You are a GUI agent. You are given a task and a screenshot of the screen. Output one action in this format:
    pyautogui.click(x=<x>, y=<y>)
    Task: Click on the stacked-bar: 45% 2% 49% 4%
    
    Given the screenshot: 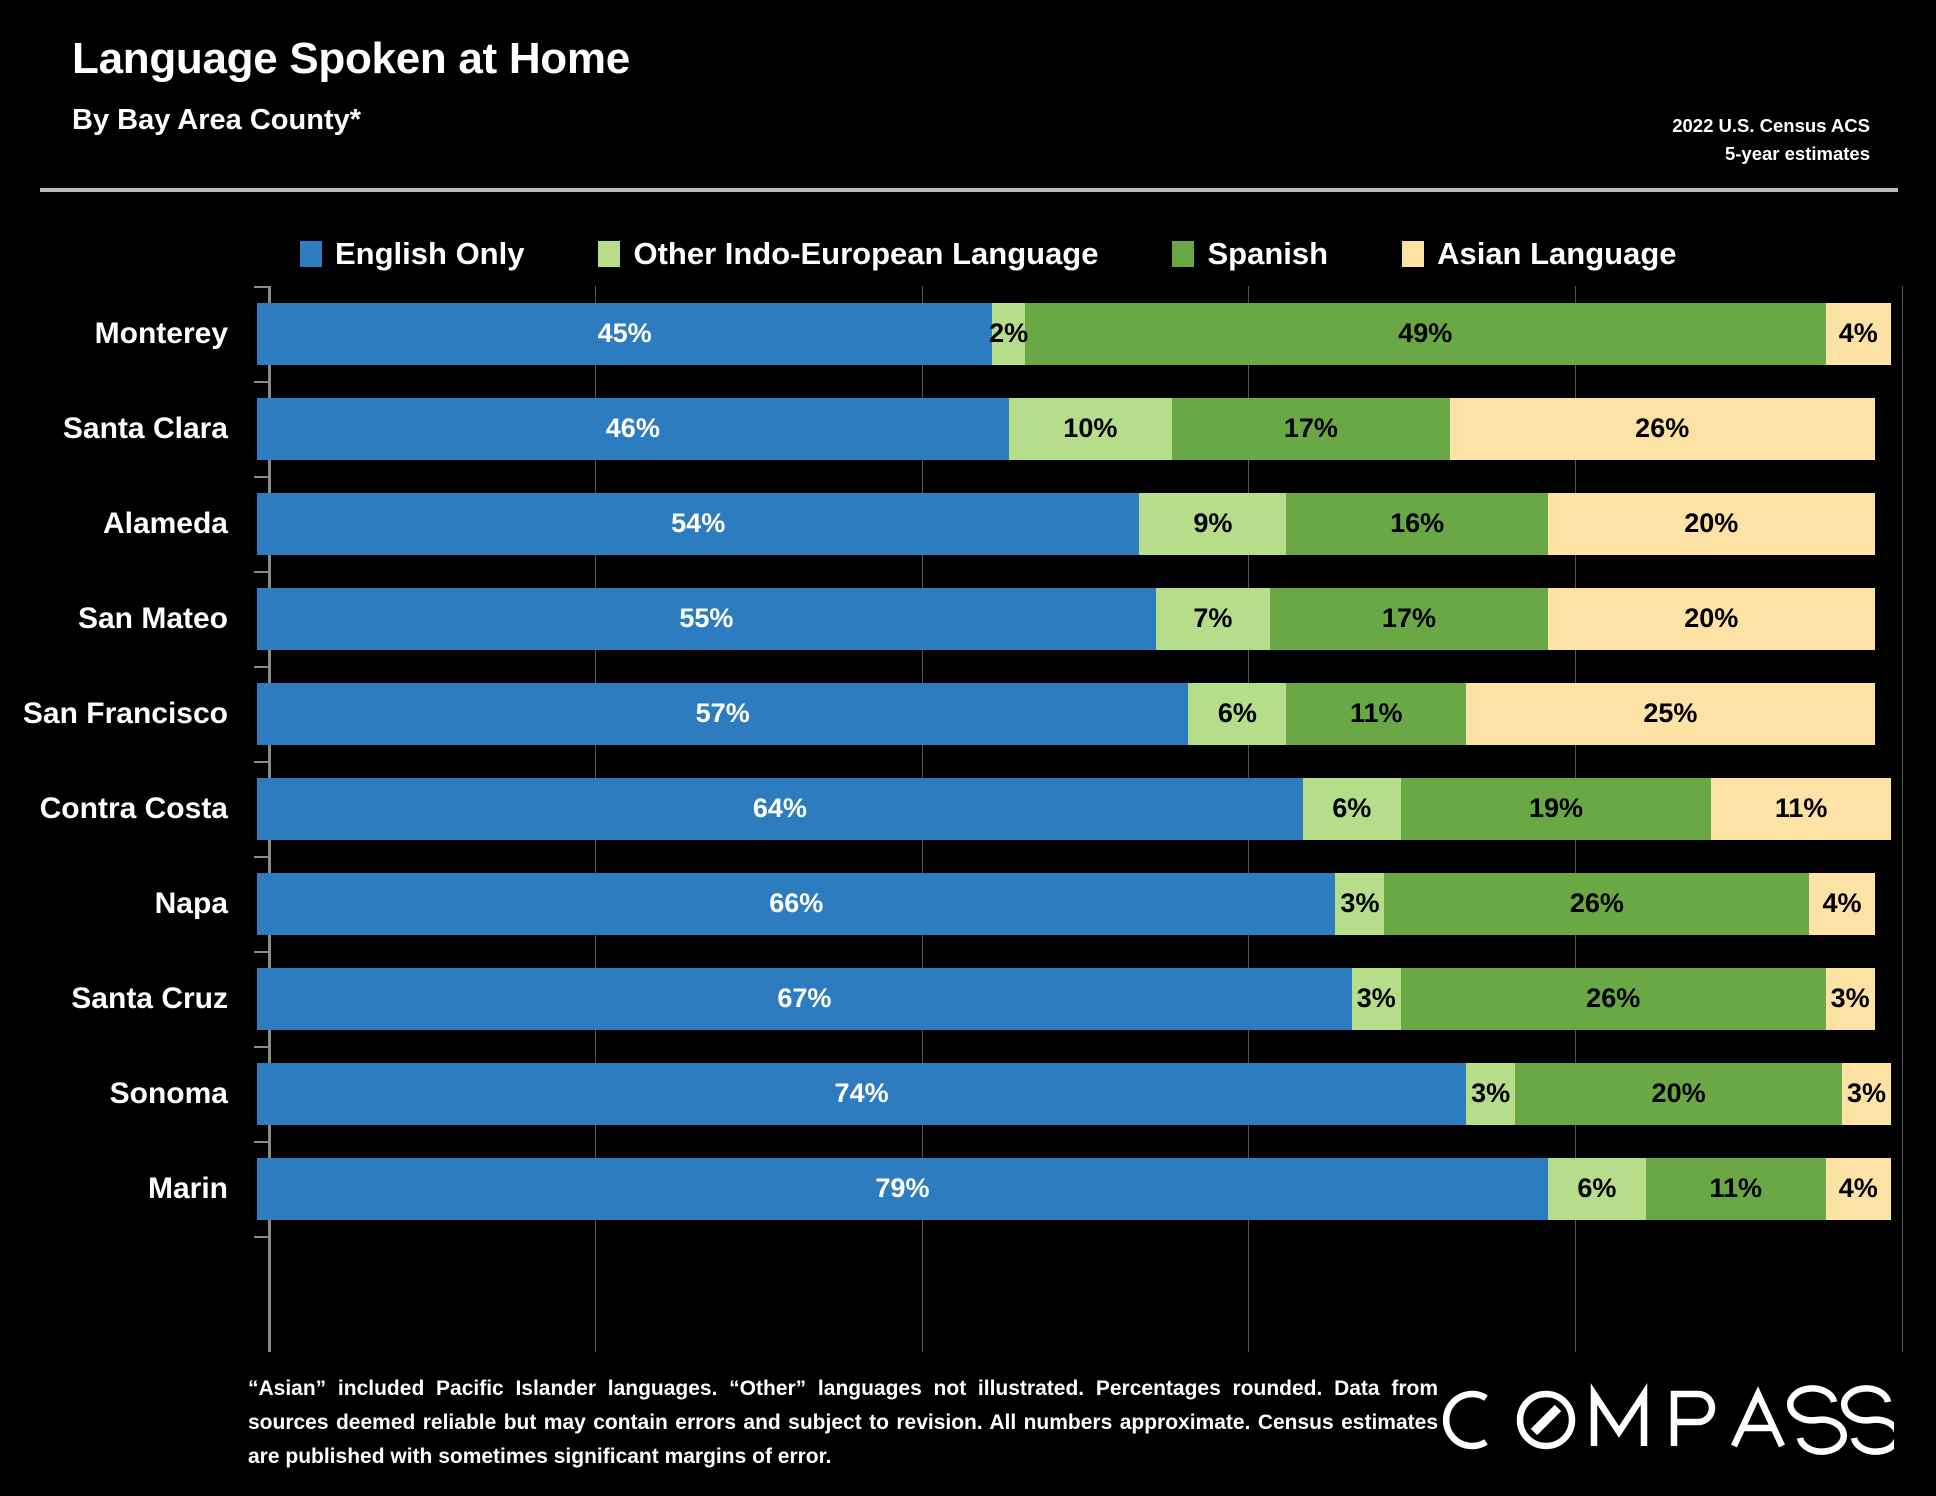 What is the action you would take?
    pyautogui.click(x=1074, y=333)
    